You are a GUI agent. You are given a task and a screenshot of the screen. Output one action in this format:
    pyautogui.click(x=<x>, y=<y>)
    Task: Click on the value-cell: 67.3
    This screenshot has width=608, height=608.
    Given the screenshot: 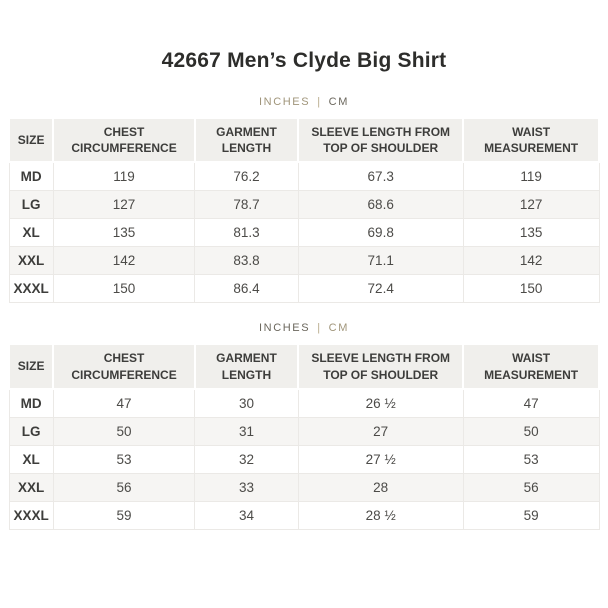 What is the action you would take?
    pyautogui.click(x=380, y=176)
    